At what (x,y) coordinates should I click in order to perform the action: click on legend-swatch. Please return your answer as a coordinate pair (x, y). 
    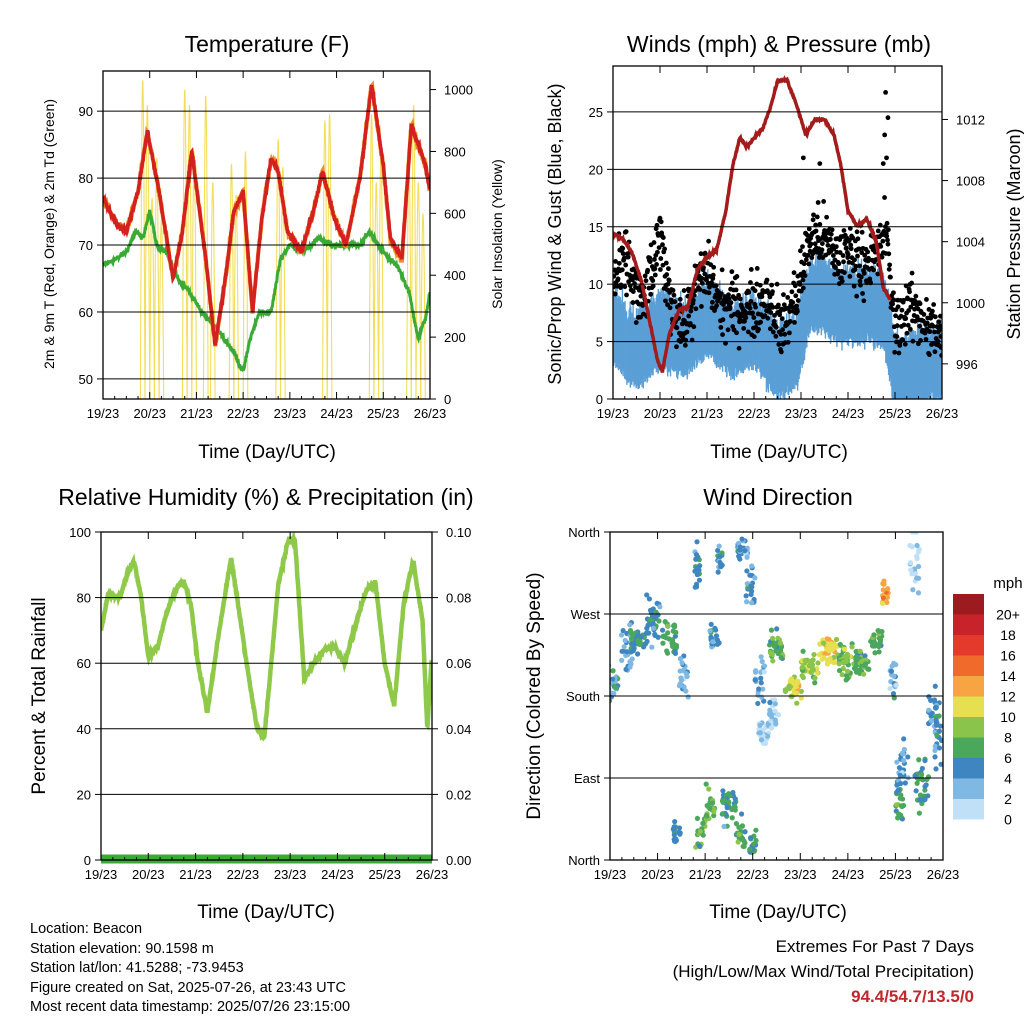
    Looking at the image, I should click on (968, 788).